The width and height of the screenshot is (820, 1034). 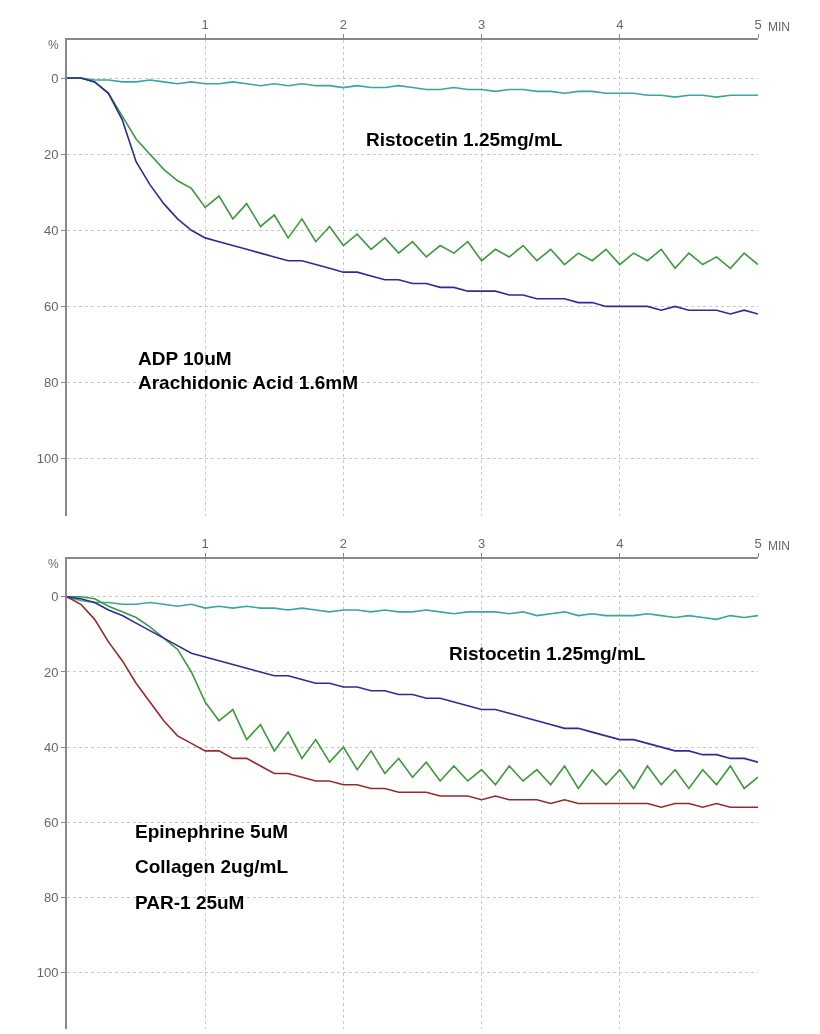 I want to click on annotation: Arachidonic Acid 1.6mM, so click(x=248, y=382).